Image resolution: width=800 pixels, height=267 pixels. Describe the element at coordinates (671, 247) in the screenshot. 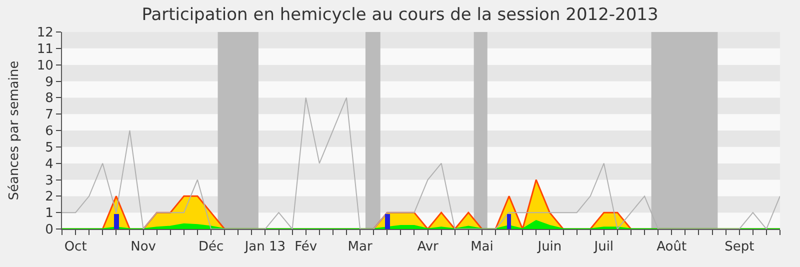

I see `x-tick-label: Août` at that location.